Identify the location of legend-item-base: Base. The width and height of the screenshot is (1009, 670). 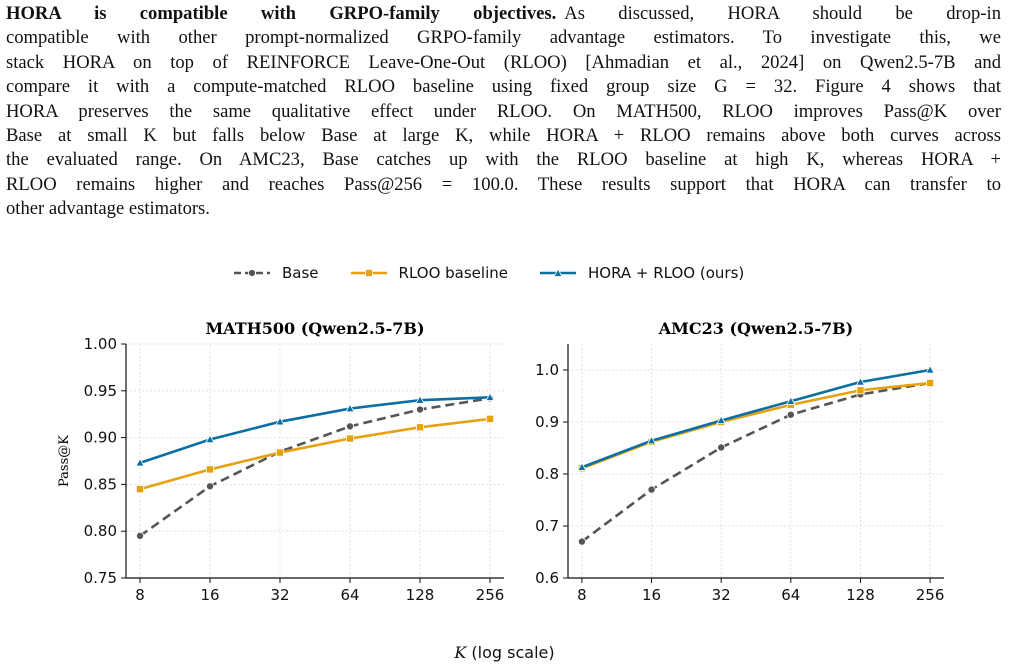
(275, 273).